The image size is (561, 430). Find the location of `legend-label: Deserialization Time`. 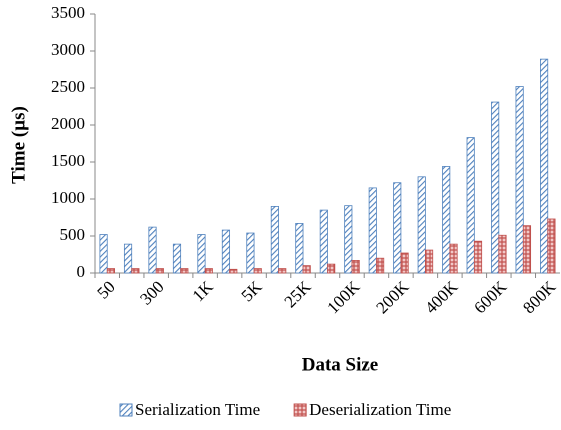

legend-label: Deserialization Time is located at coordinates (380, 409).